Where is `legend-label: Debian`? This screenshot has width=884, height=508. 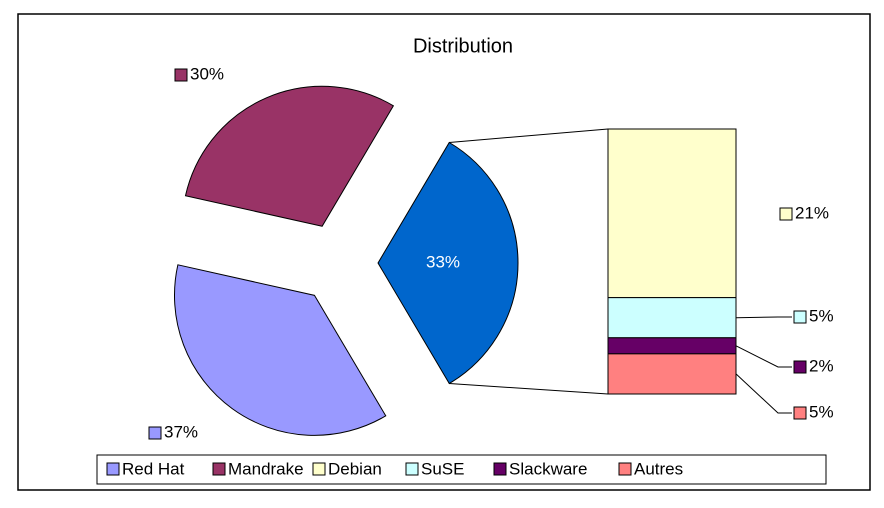 legend-label: Debian is located at coordinates (355, 468).